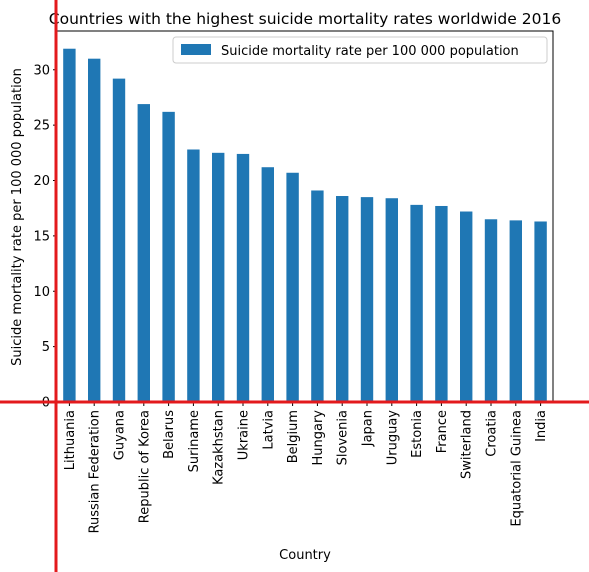  I want to click on y-tick-label: 15, so click(41, 236).